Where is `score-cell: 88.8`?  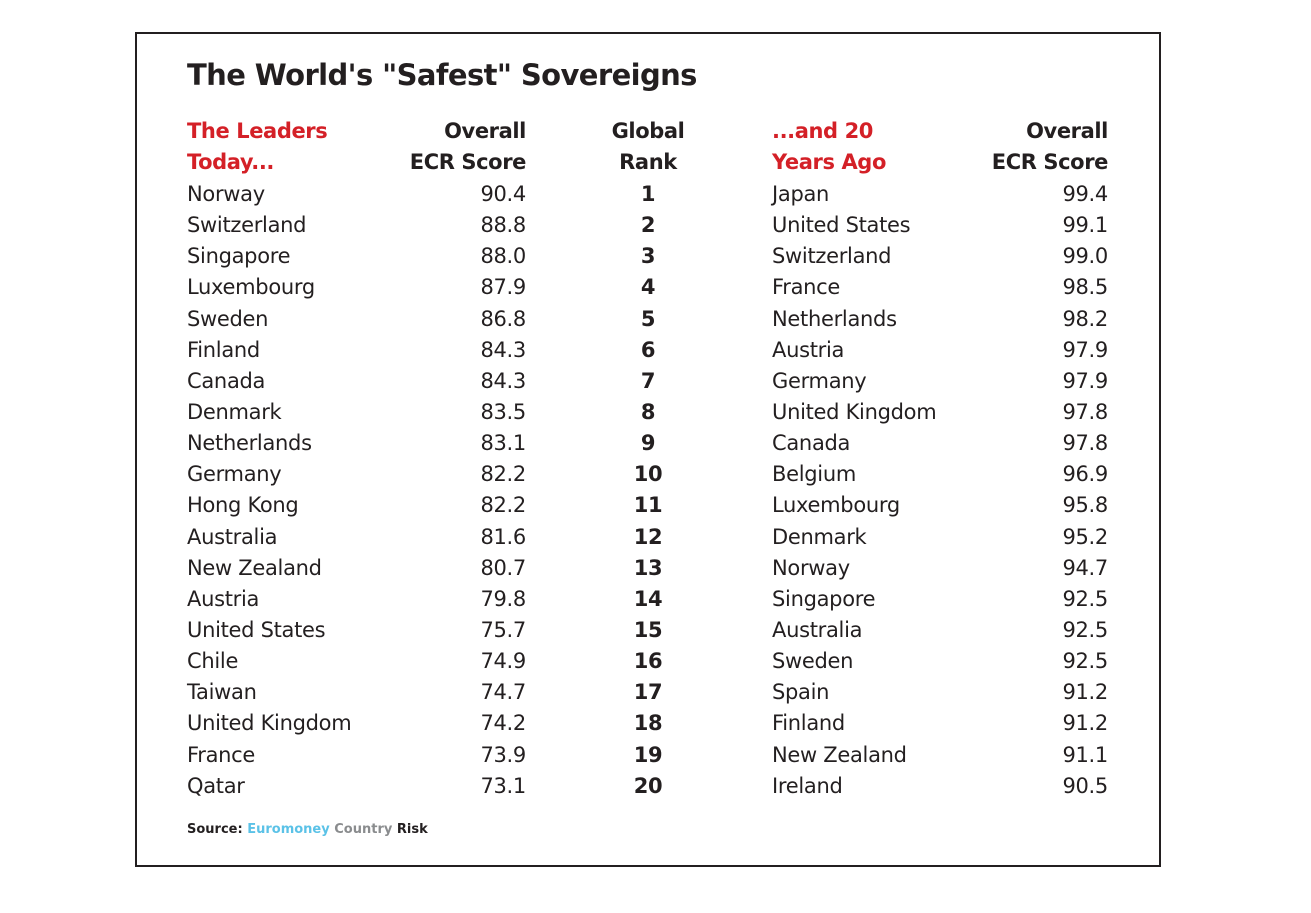
score-cell: 88.8 is located at coordinates (503, 225).